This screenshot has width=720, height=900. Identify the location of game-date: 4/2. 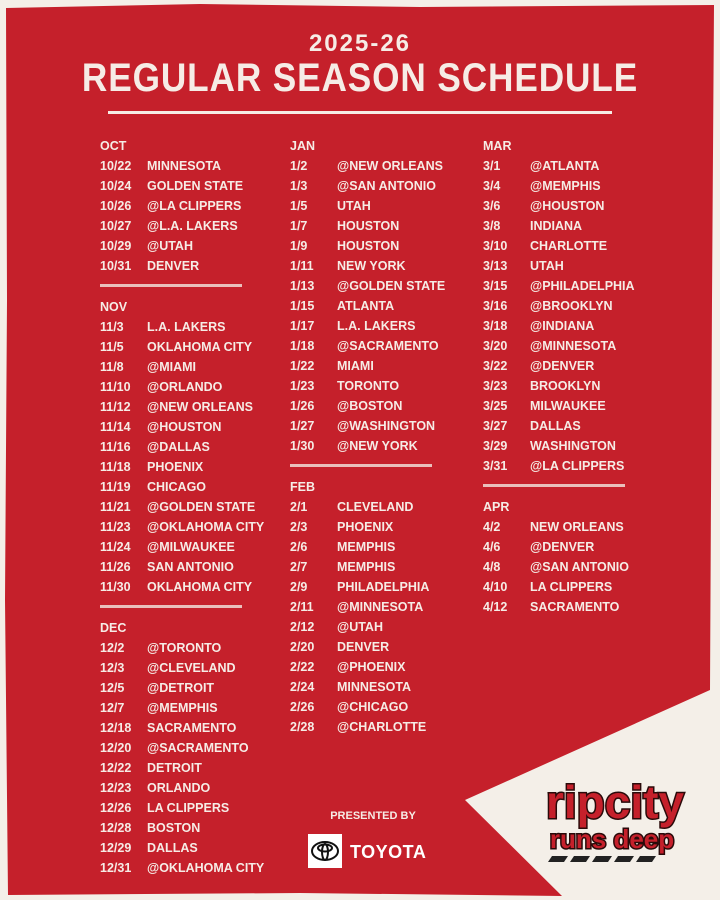
(492, 527).